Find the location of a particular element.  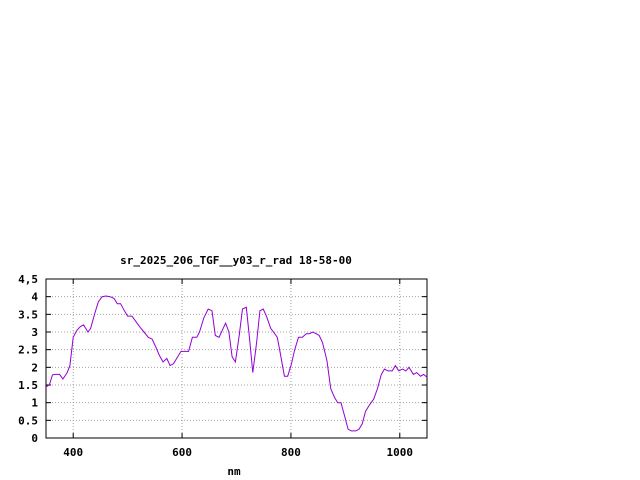

x-axis-label: nm is located at coordinates (234, 471).